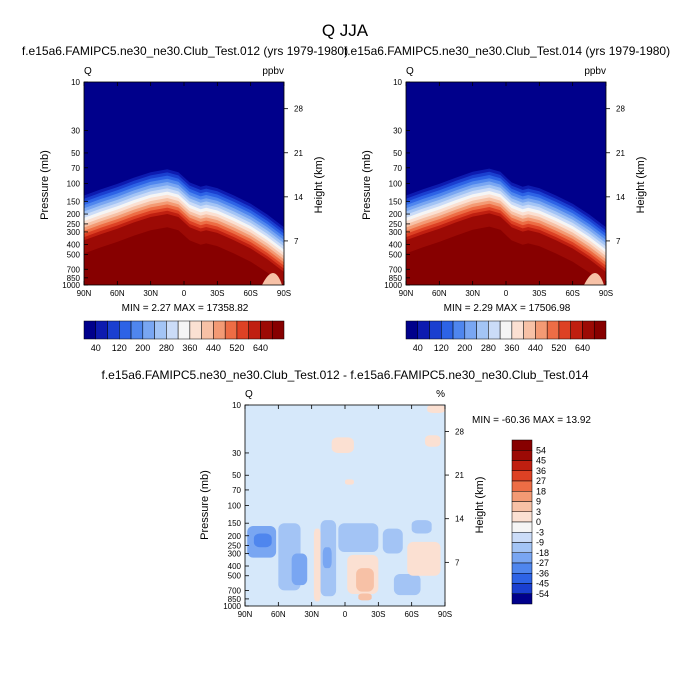 The image size is (691, 691). I want to click on colorbar-label: 0, so click(538, 522).